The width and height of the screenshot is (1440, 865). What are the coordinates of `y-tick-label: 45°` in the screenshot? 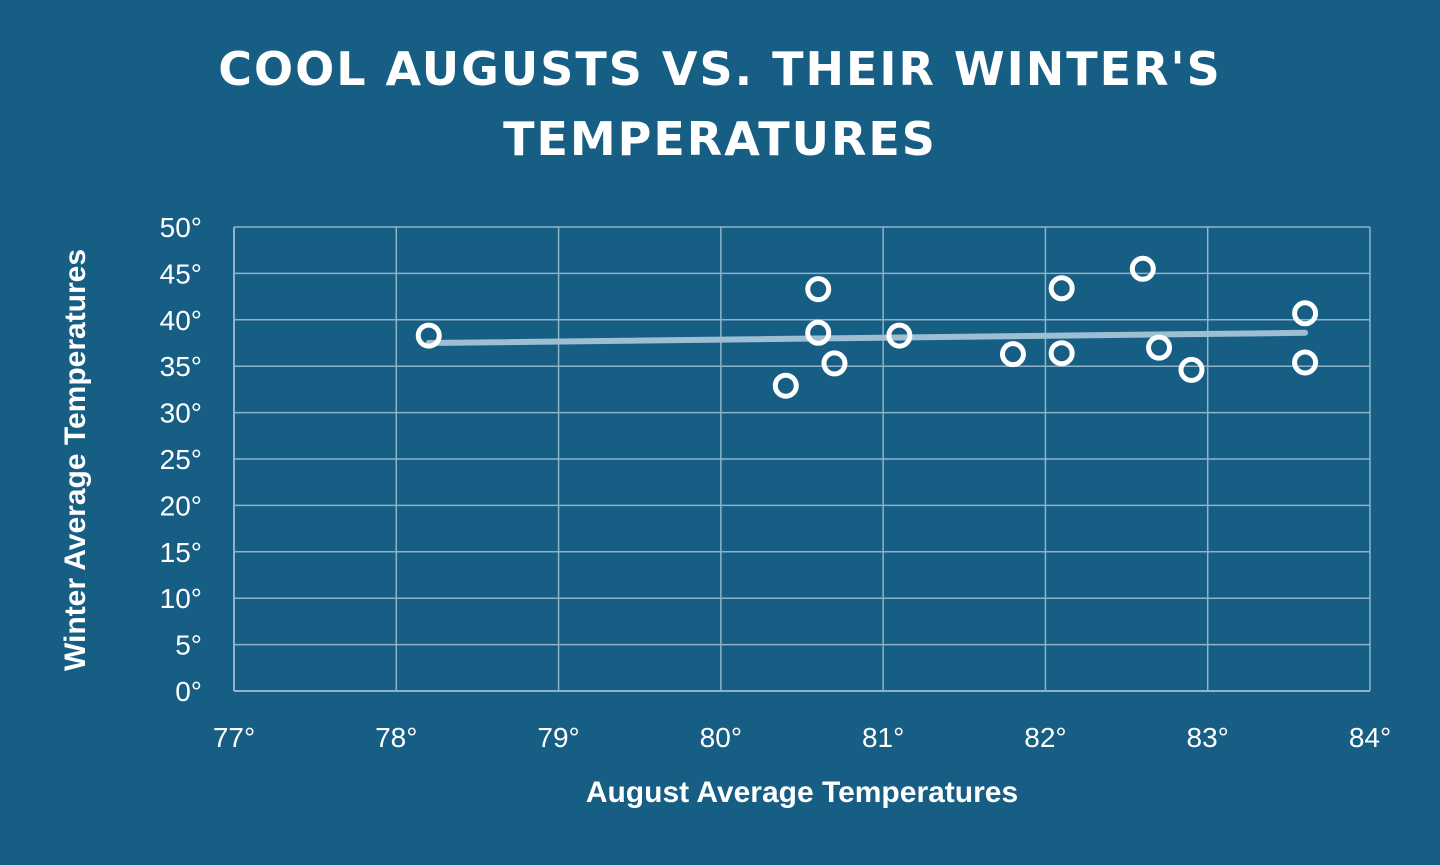 It's located at (181, 273).